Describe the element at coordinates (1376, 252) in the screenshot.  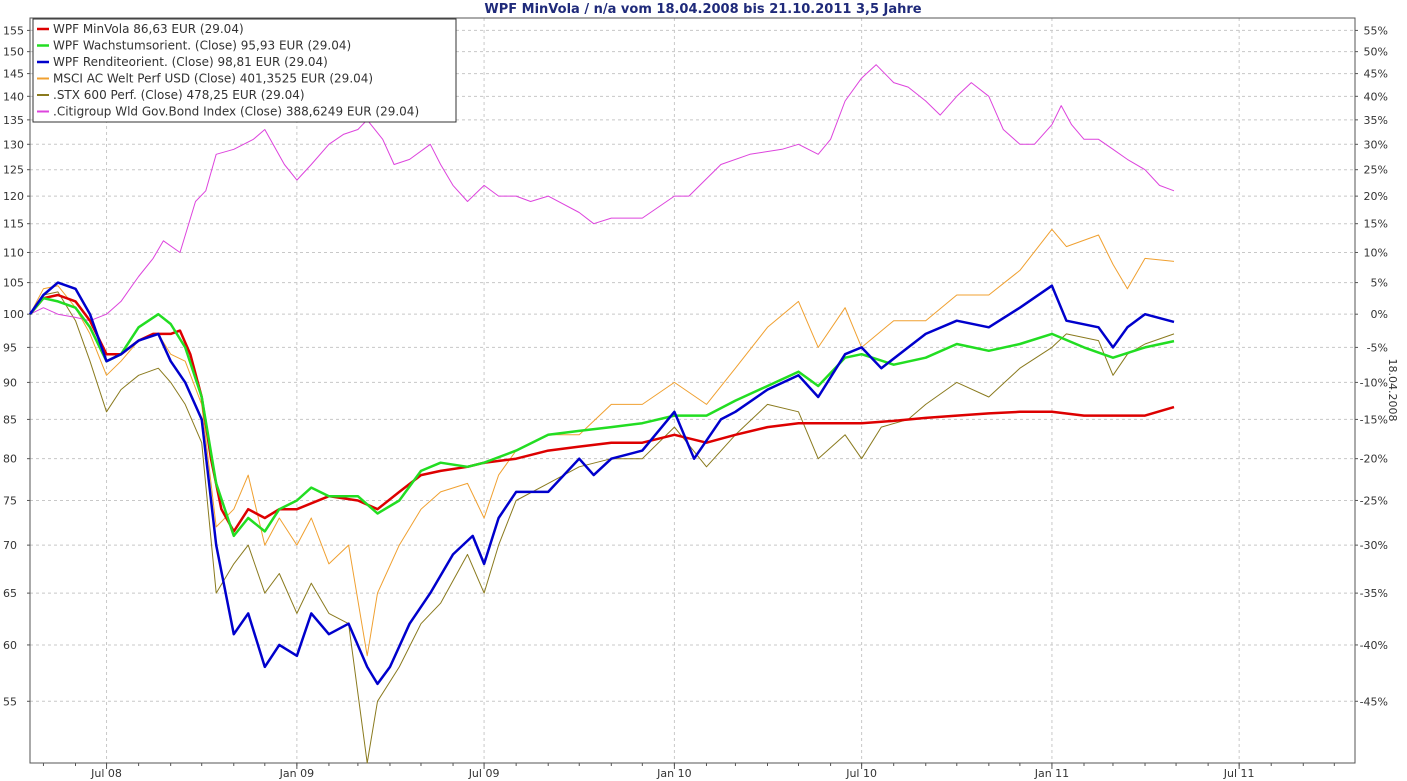
I see `right-tick-label: 10%` at that location.